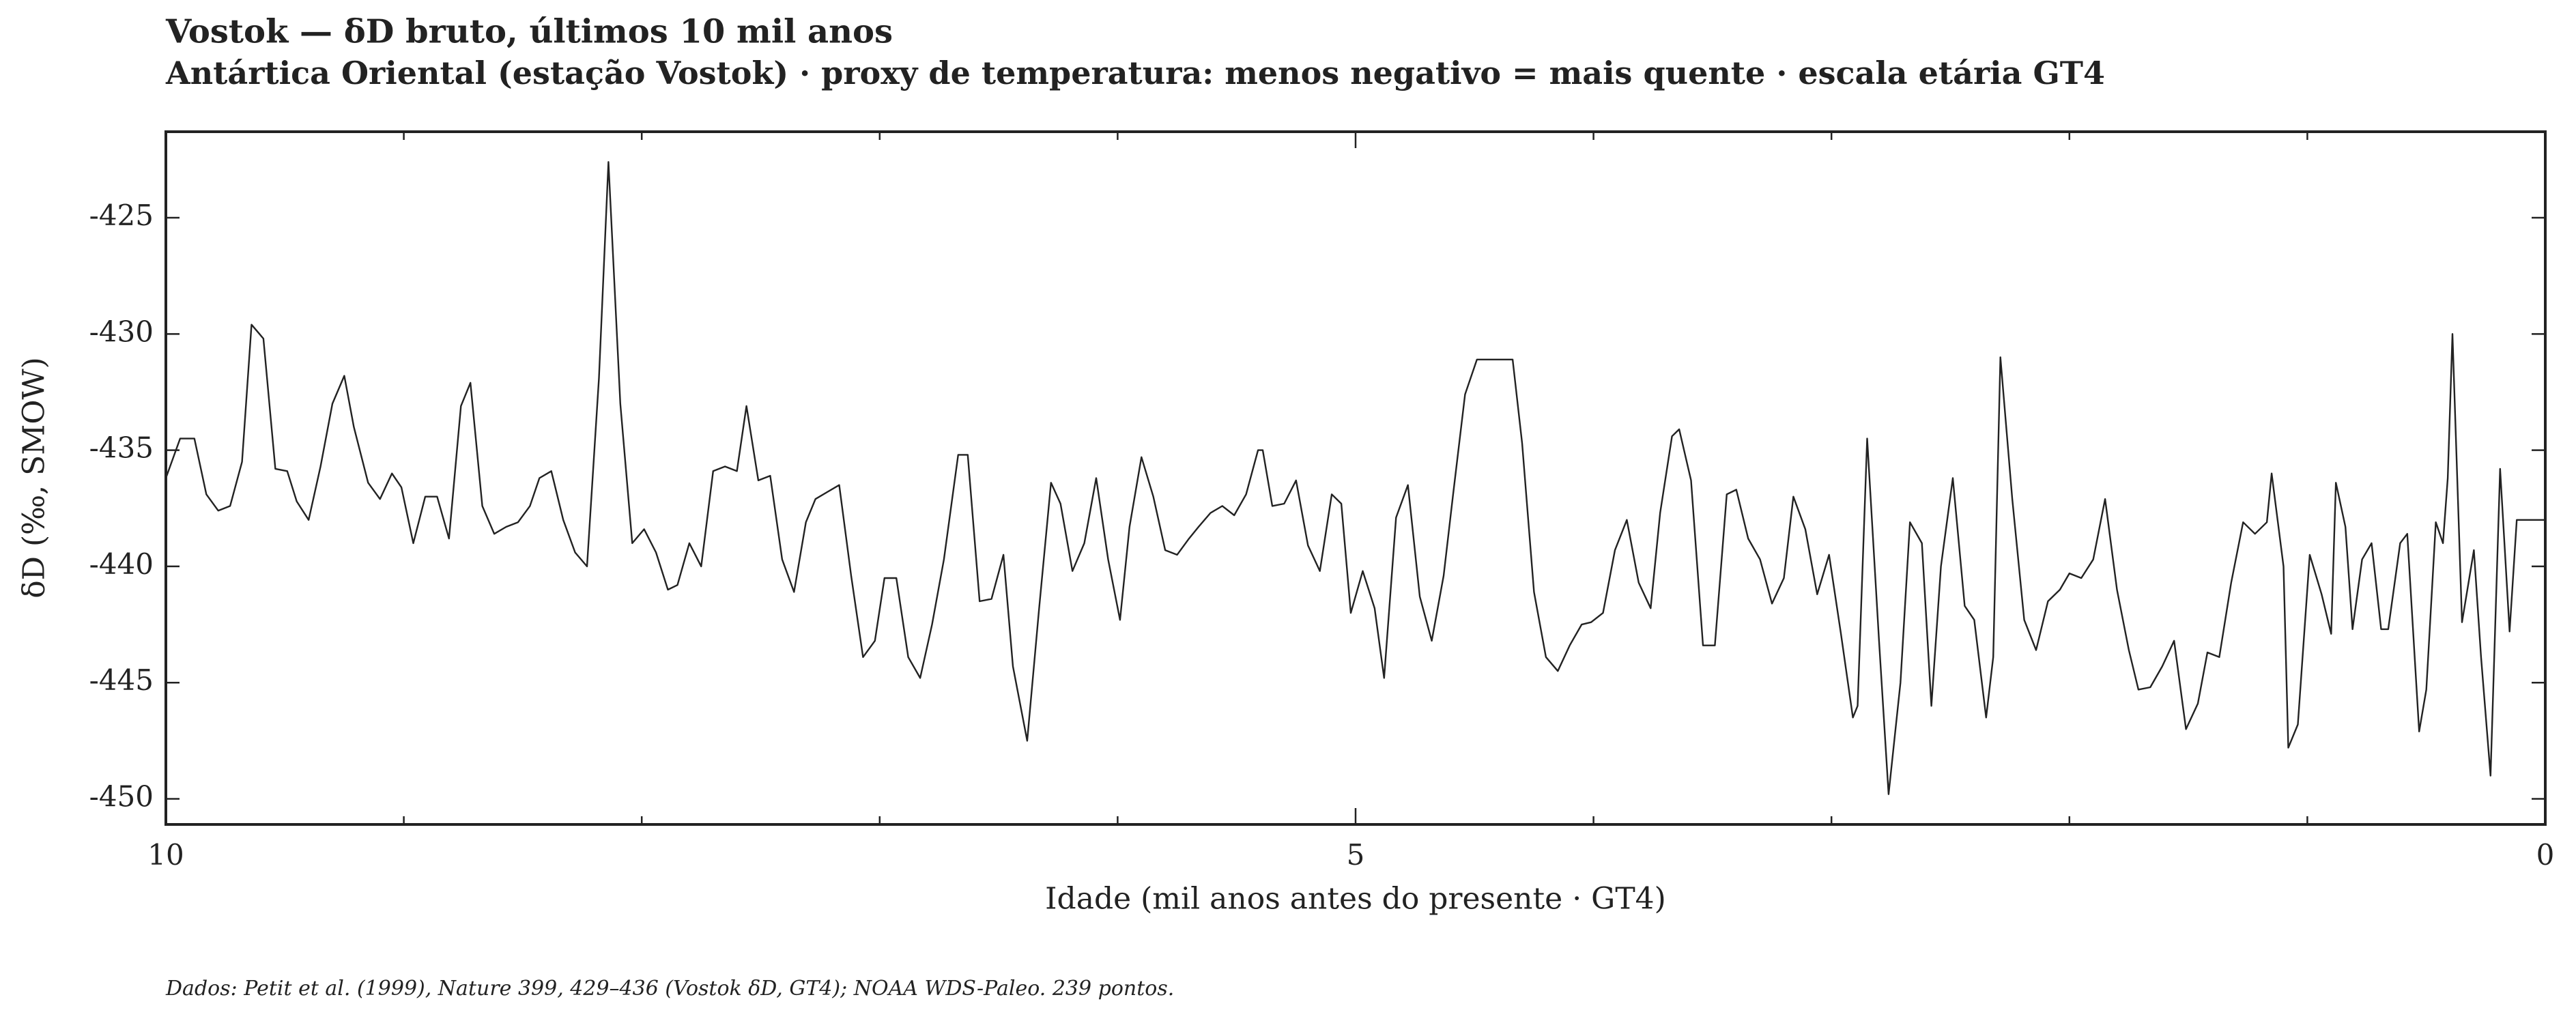  Describe the element at coordinates (121, 331) in the screenshot. I see `y-tick-label: -430` at that location.